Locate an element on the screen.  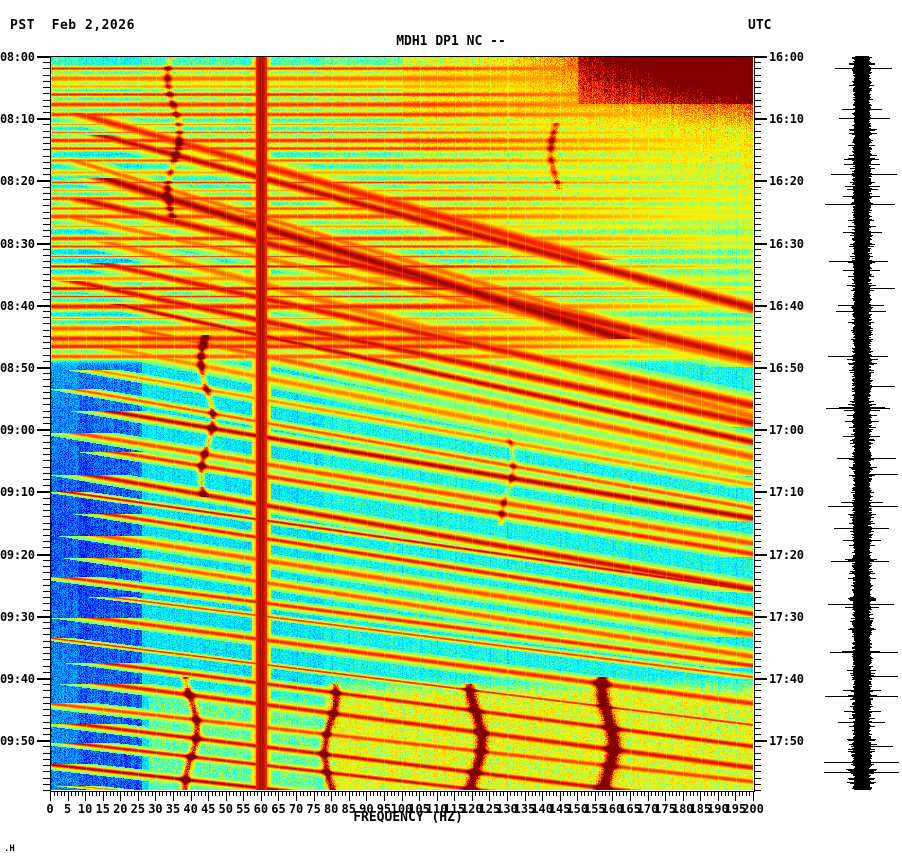
pst-time-label: 09:10 is located at coordinates (17, 492).